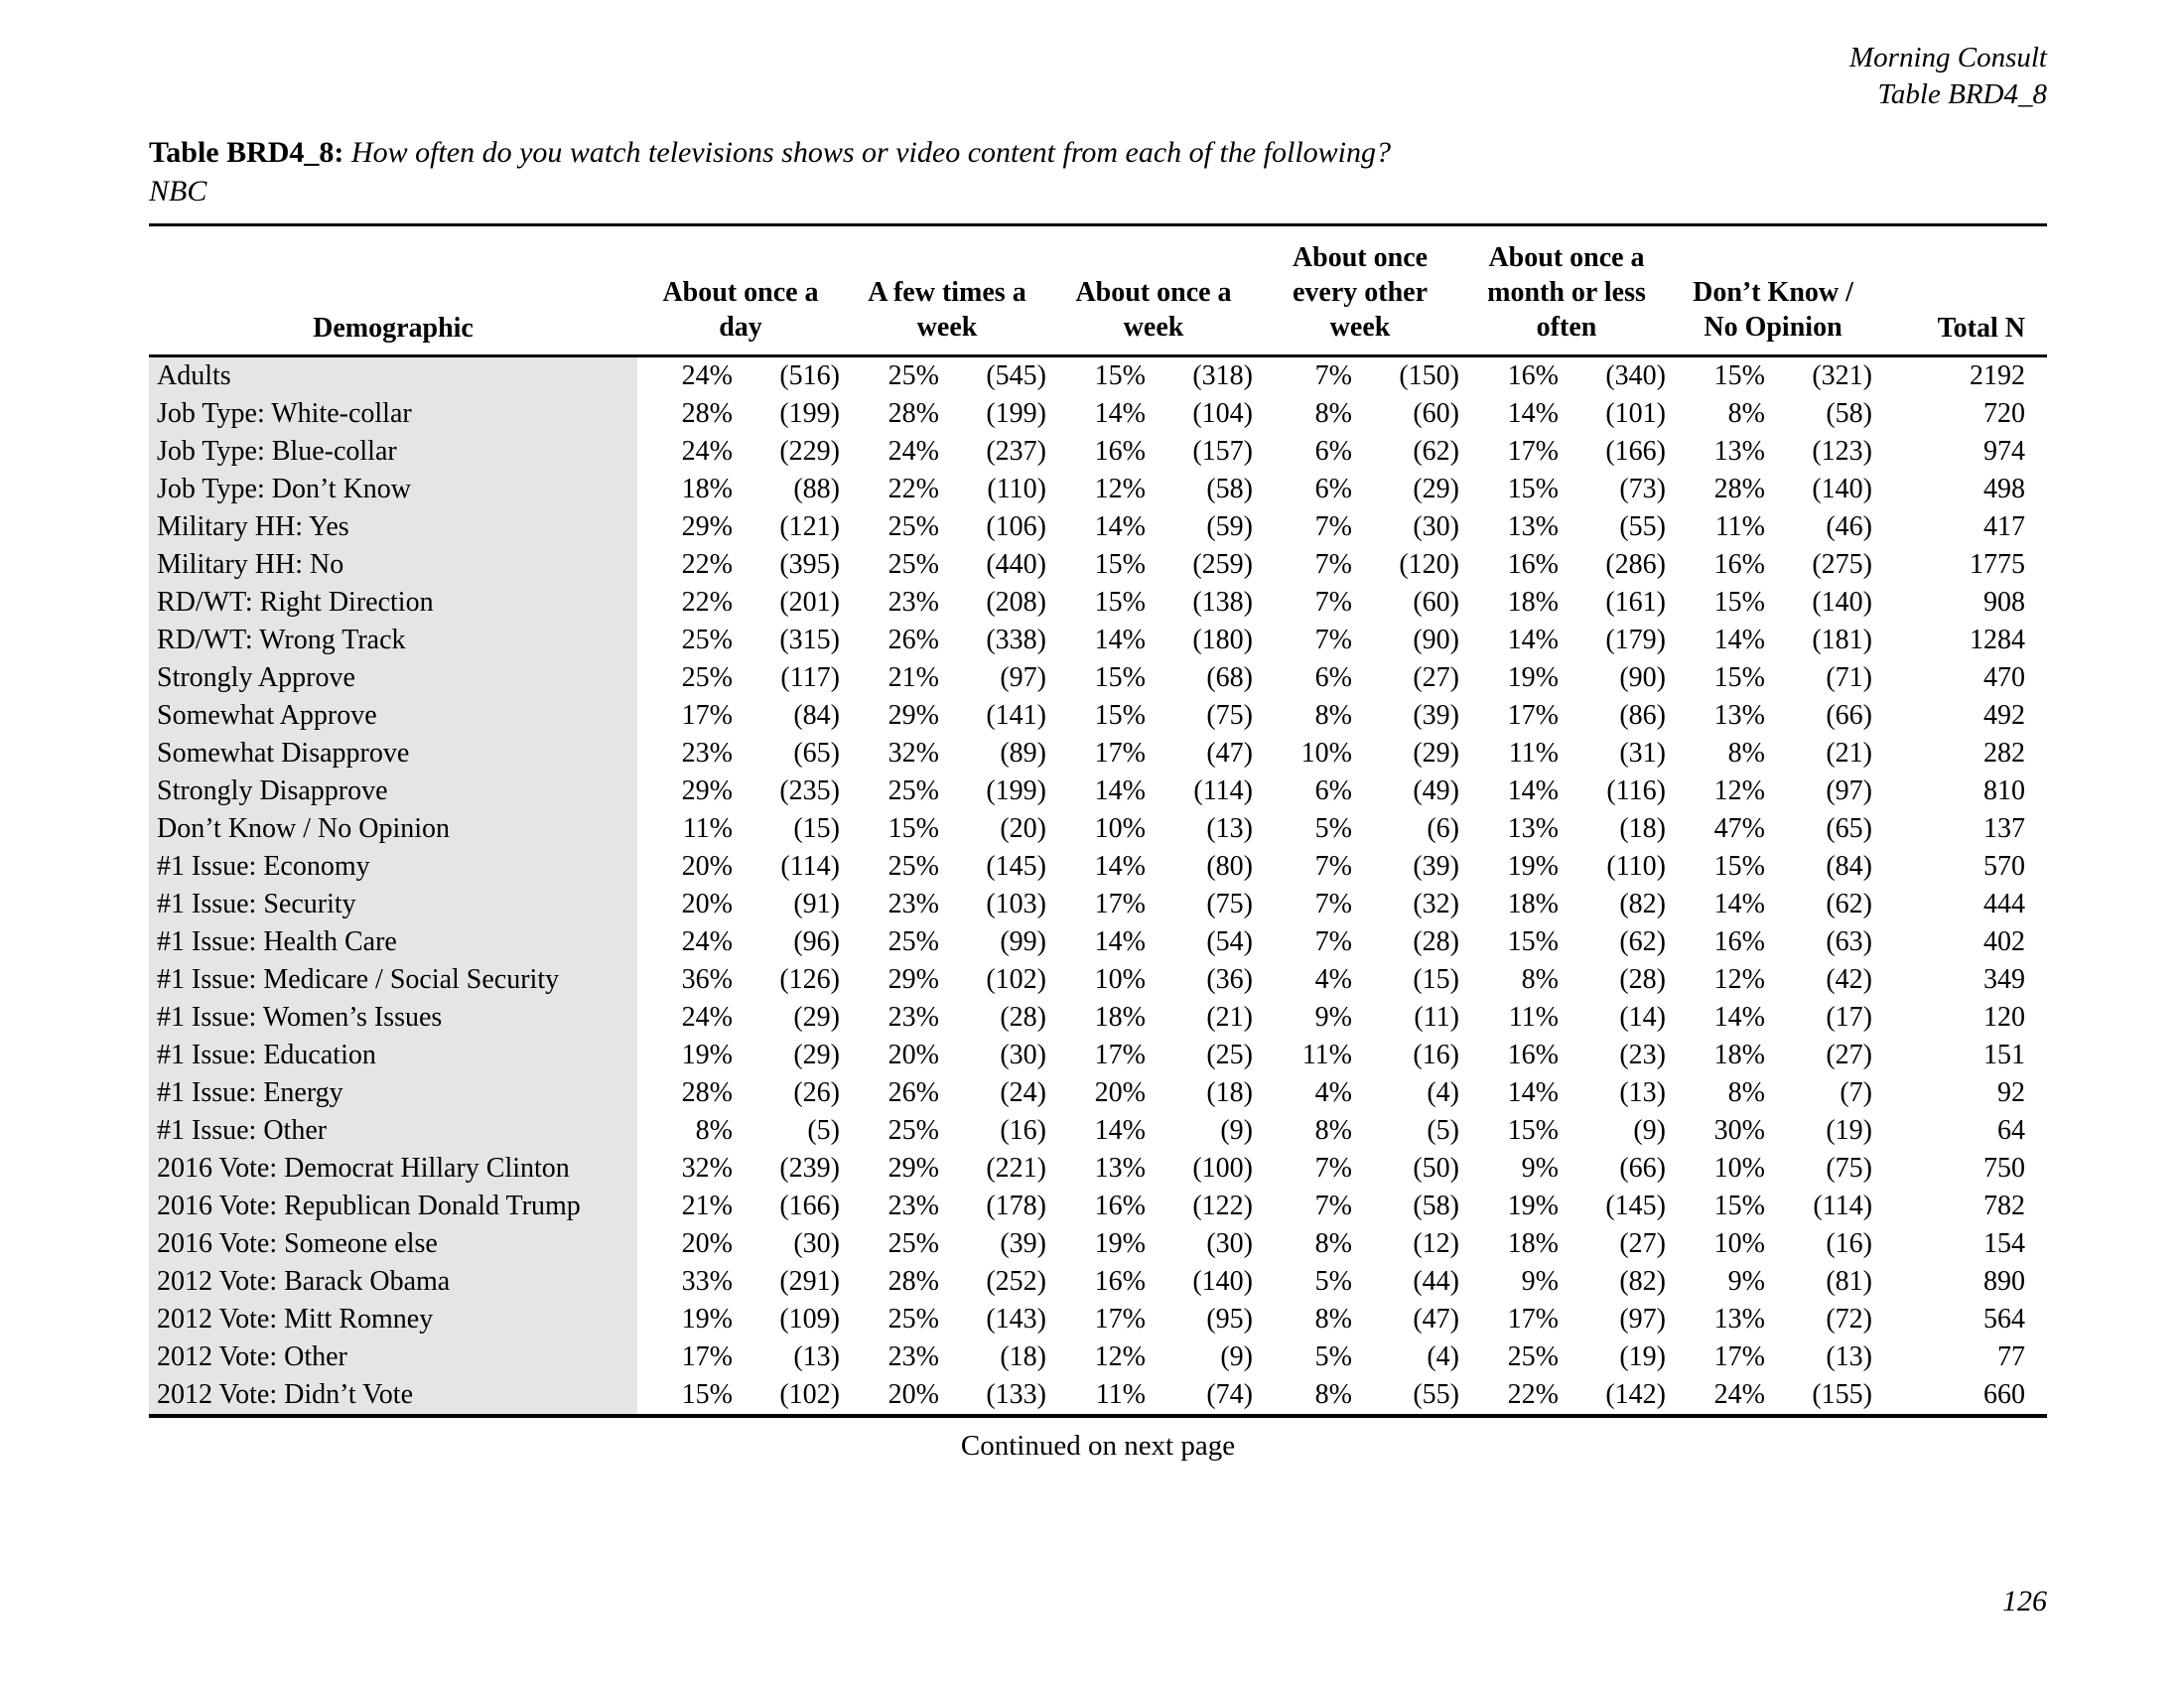 The height and width of the screenshot is (1688, 2184). Describe the element at coordinates (707, 904) in the screenshot. I see `cell-once-a-day-pct: 20%` at that location.